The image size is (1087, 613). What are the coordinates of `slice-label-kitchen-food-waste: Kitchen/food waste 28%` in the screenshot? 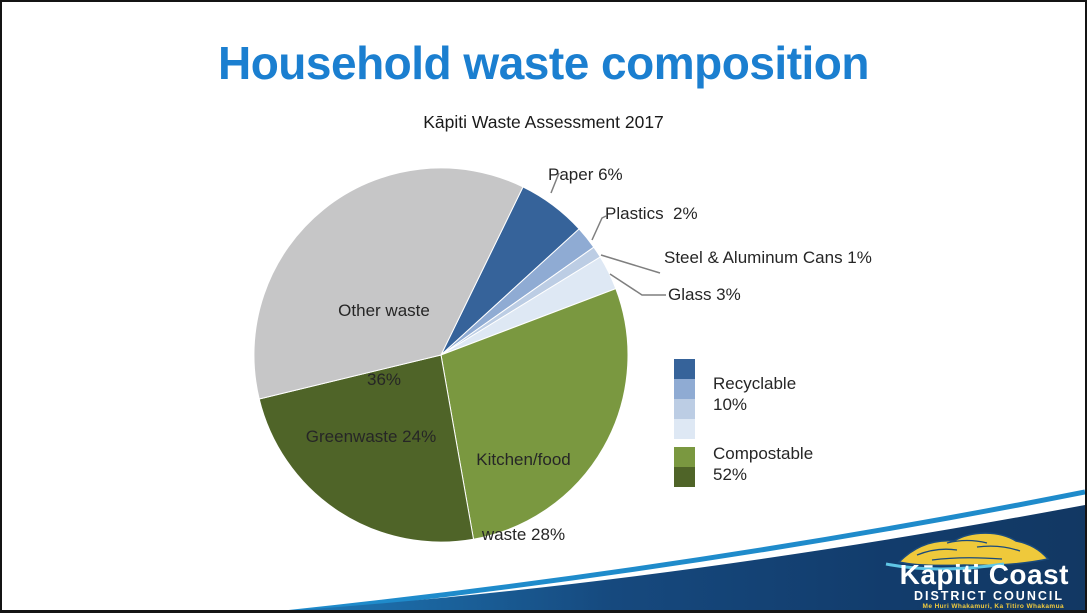 It's located at (523, 497).